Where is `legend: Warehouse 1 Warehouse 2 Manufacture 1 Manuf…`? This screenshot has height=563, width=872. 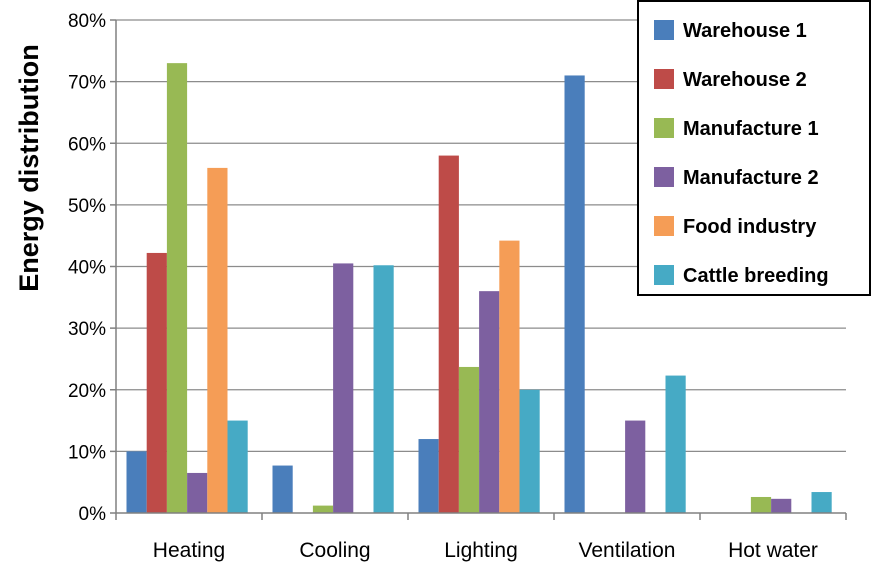
legend: Warehouse 1 Warehouse 2 Manufacture 1 Manuf… is located at coordinates (754, 148).